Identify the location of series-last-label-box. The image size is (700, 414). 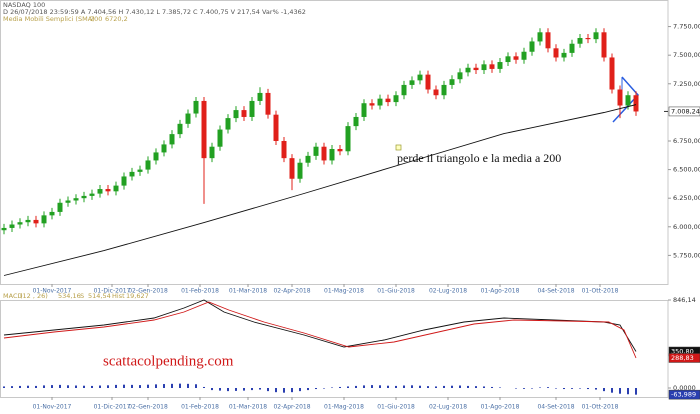
(684, 358).